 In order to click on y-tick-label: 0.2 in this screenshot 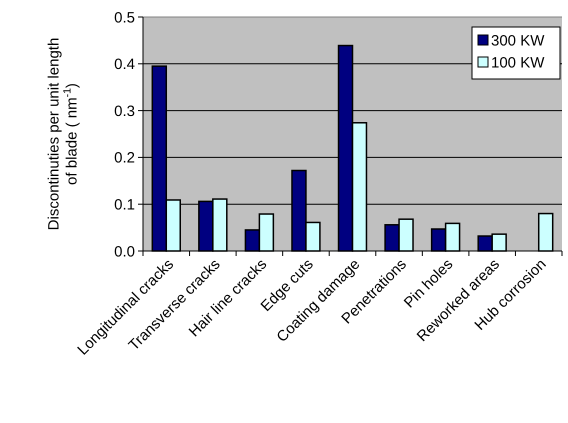, I will do `click(124, 158)`.